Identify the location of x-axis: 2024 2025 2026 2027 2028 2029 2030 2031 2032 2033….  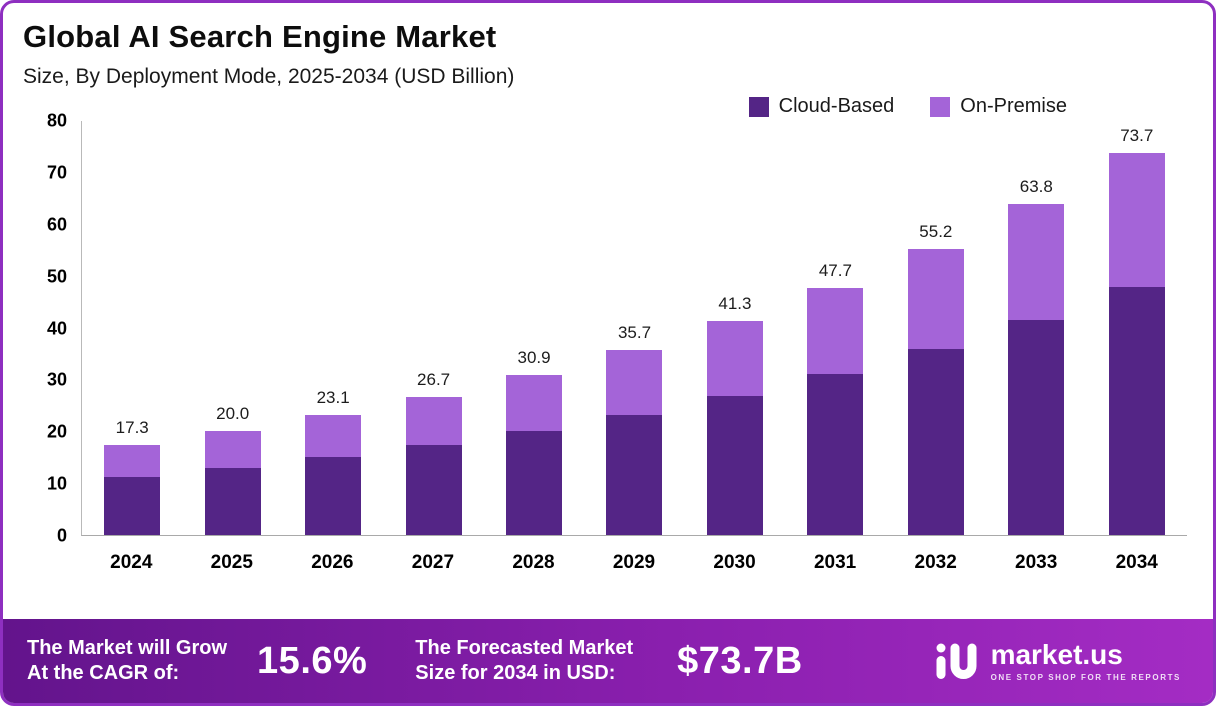
(634, 563).